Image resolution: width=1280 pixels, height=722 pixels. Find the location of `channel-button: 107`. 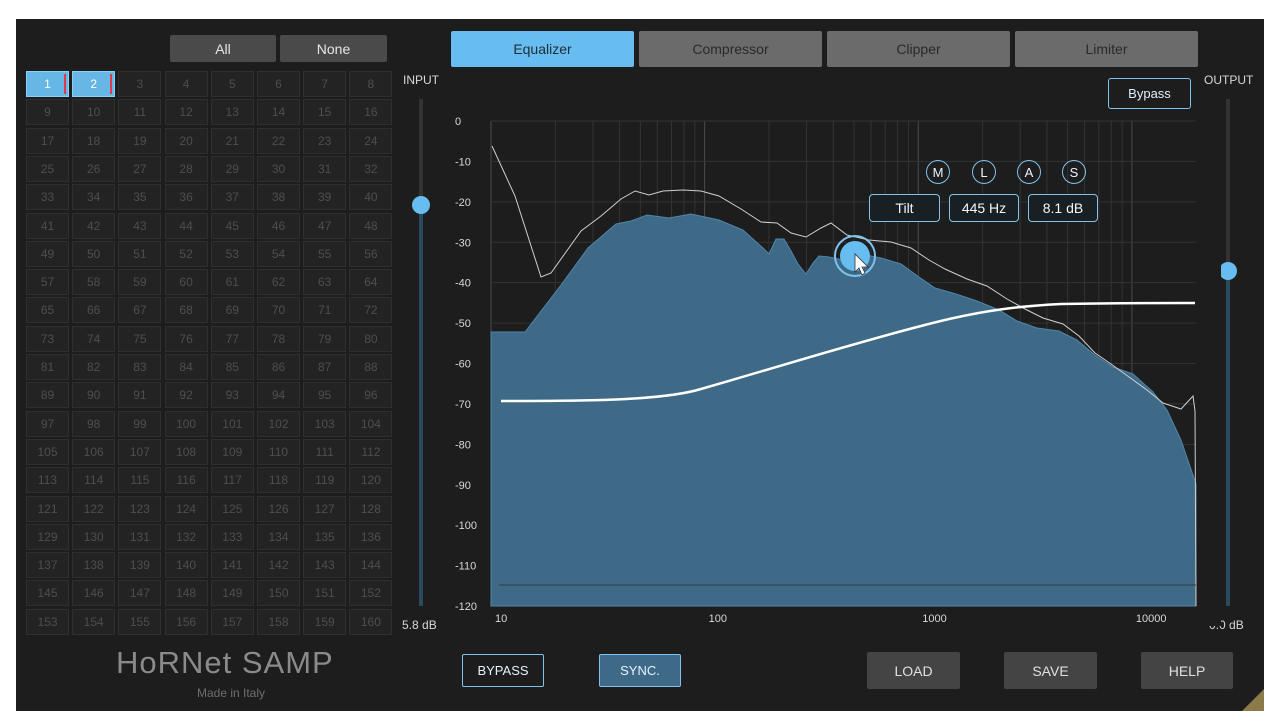

channel-button: 107 is located at coordinates (140, 451).